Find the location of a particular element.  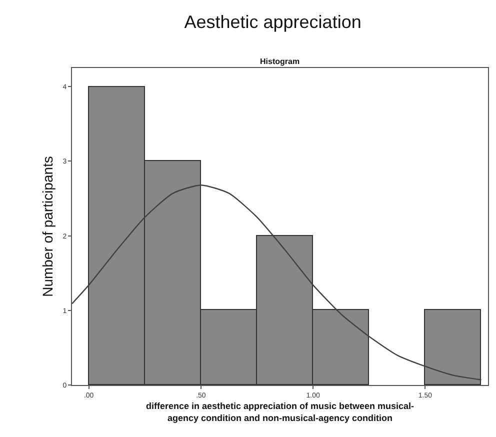

y-axis-title: Number of participants is located at coordinates (47, 226).